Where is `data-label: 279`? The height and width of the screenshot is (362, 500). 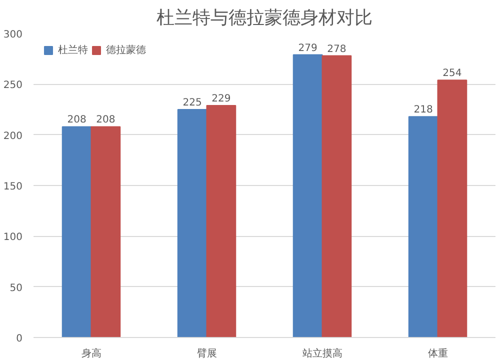 data-label: 279 is located at coordinates (308, 48).